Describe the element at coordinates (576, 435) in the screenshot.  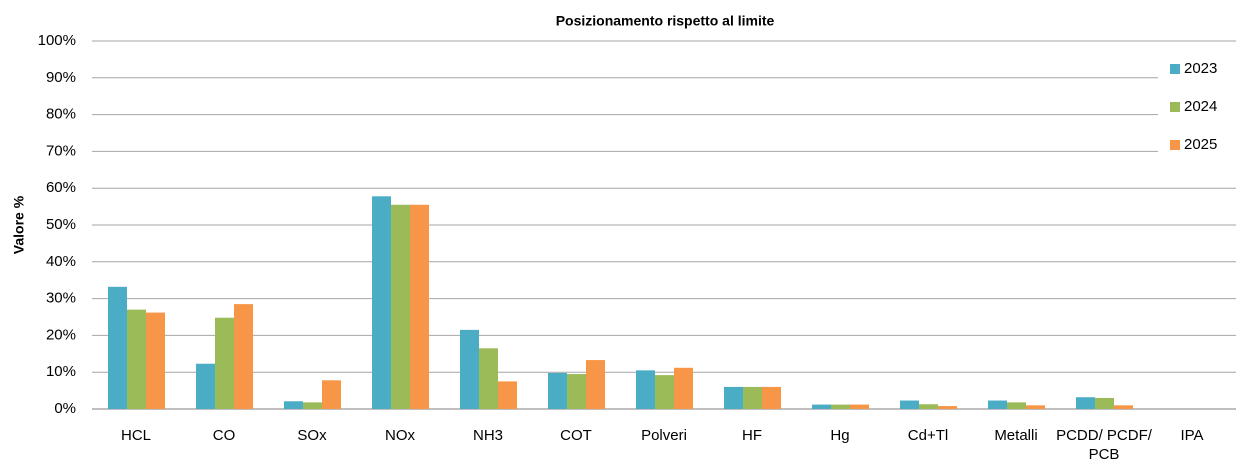
I see `x-tick-label: COT` at that location.